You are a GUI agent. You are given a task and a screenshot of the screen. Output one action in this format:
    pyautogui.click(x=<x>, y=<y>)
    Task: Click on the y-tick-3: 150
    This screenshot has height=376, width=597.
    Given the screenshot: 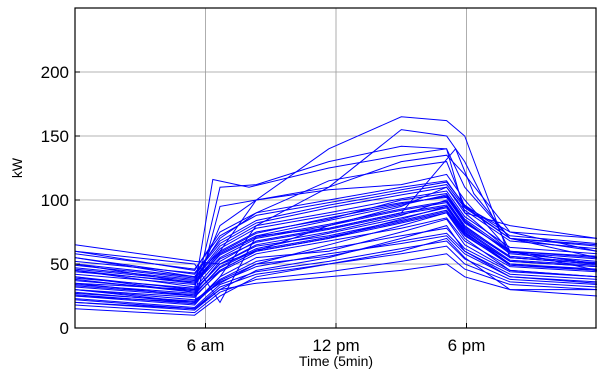 What is the action you would take?
    pyautogui.click(x=60, y=136)
    